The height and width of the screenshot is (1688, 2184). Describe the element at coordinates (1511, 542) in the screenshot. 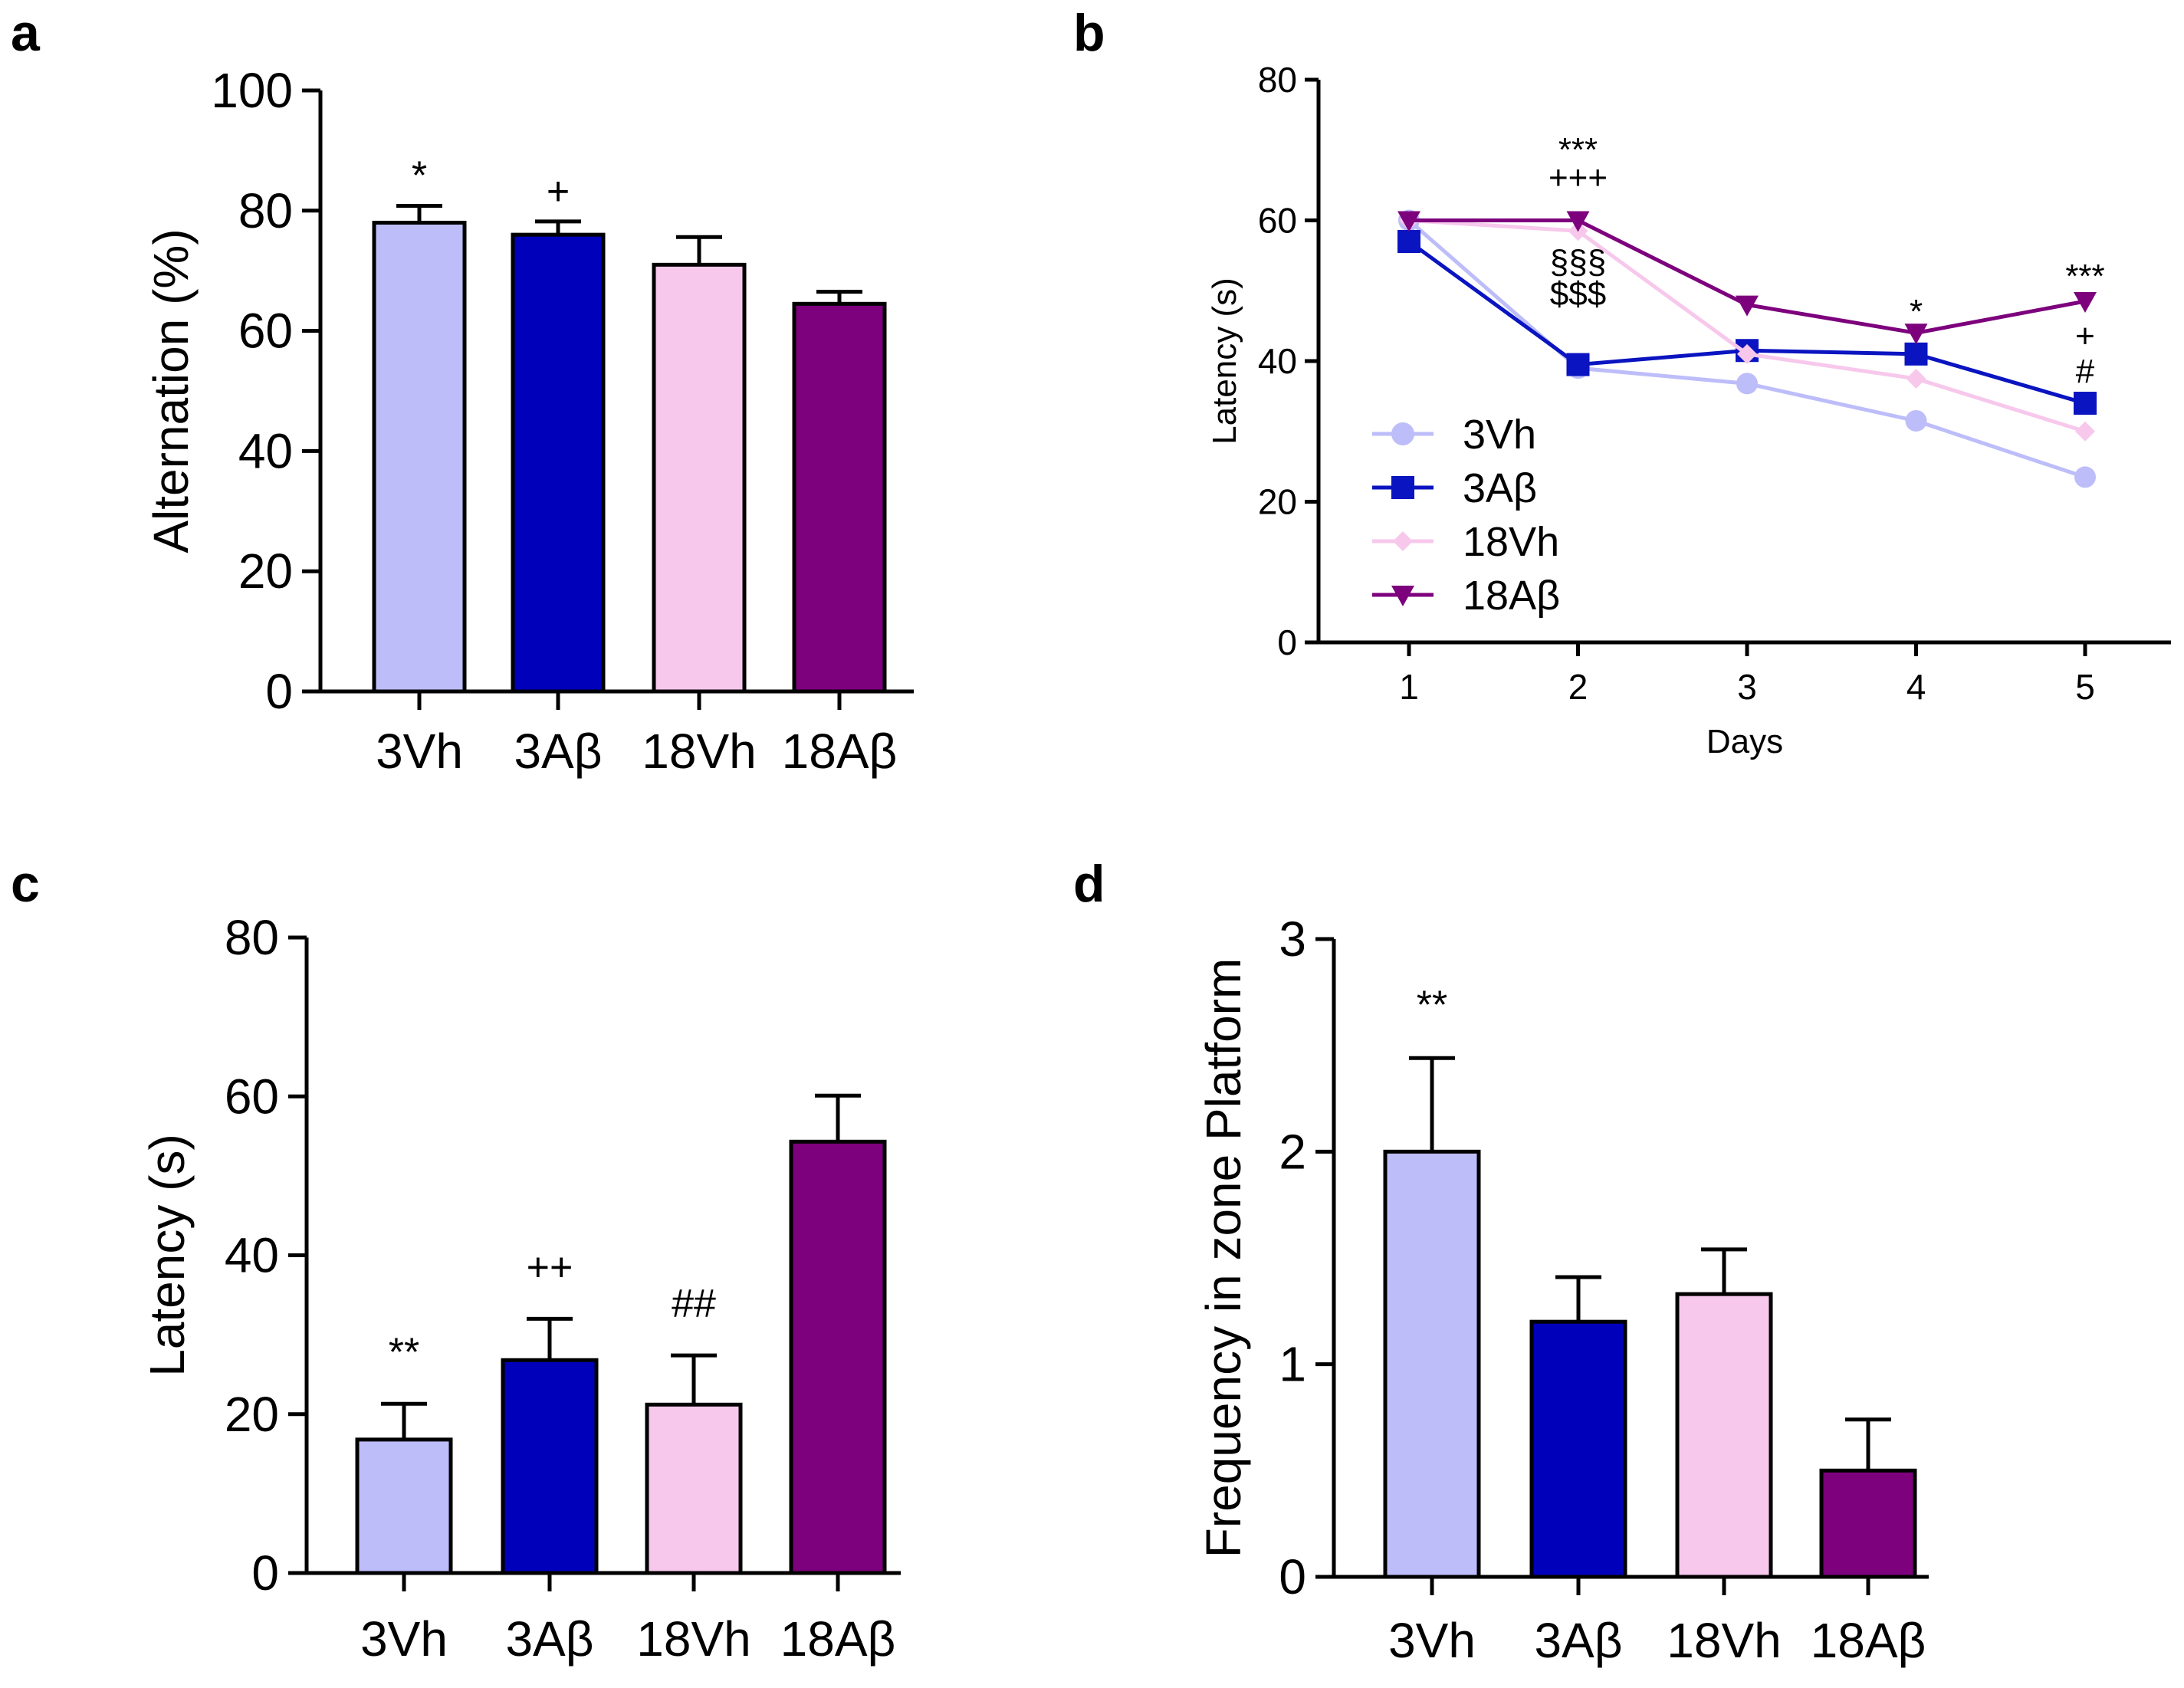

I see `legend-label: 18Vh` at that location.